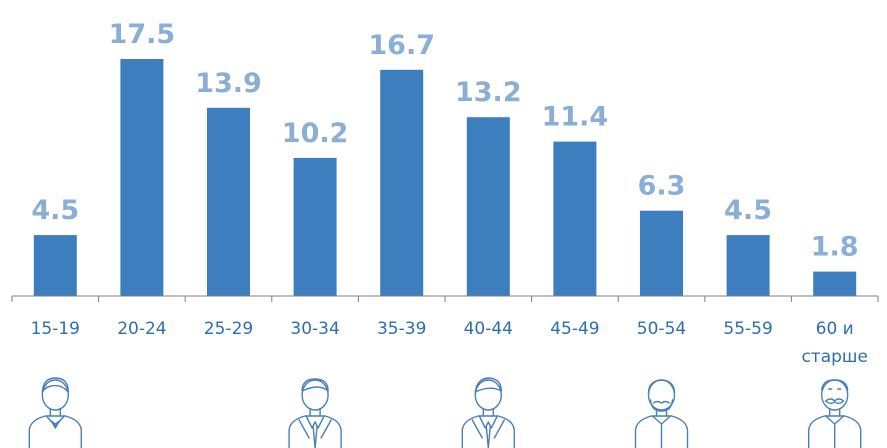 The width and height of the screenshot is (887, 448). Describe the element at coordinates (748, 210) in the screenshot. I see `data-label-55-59: 4.5` at that location.